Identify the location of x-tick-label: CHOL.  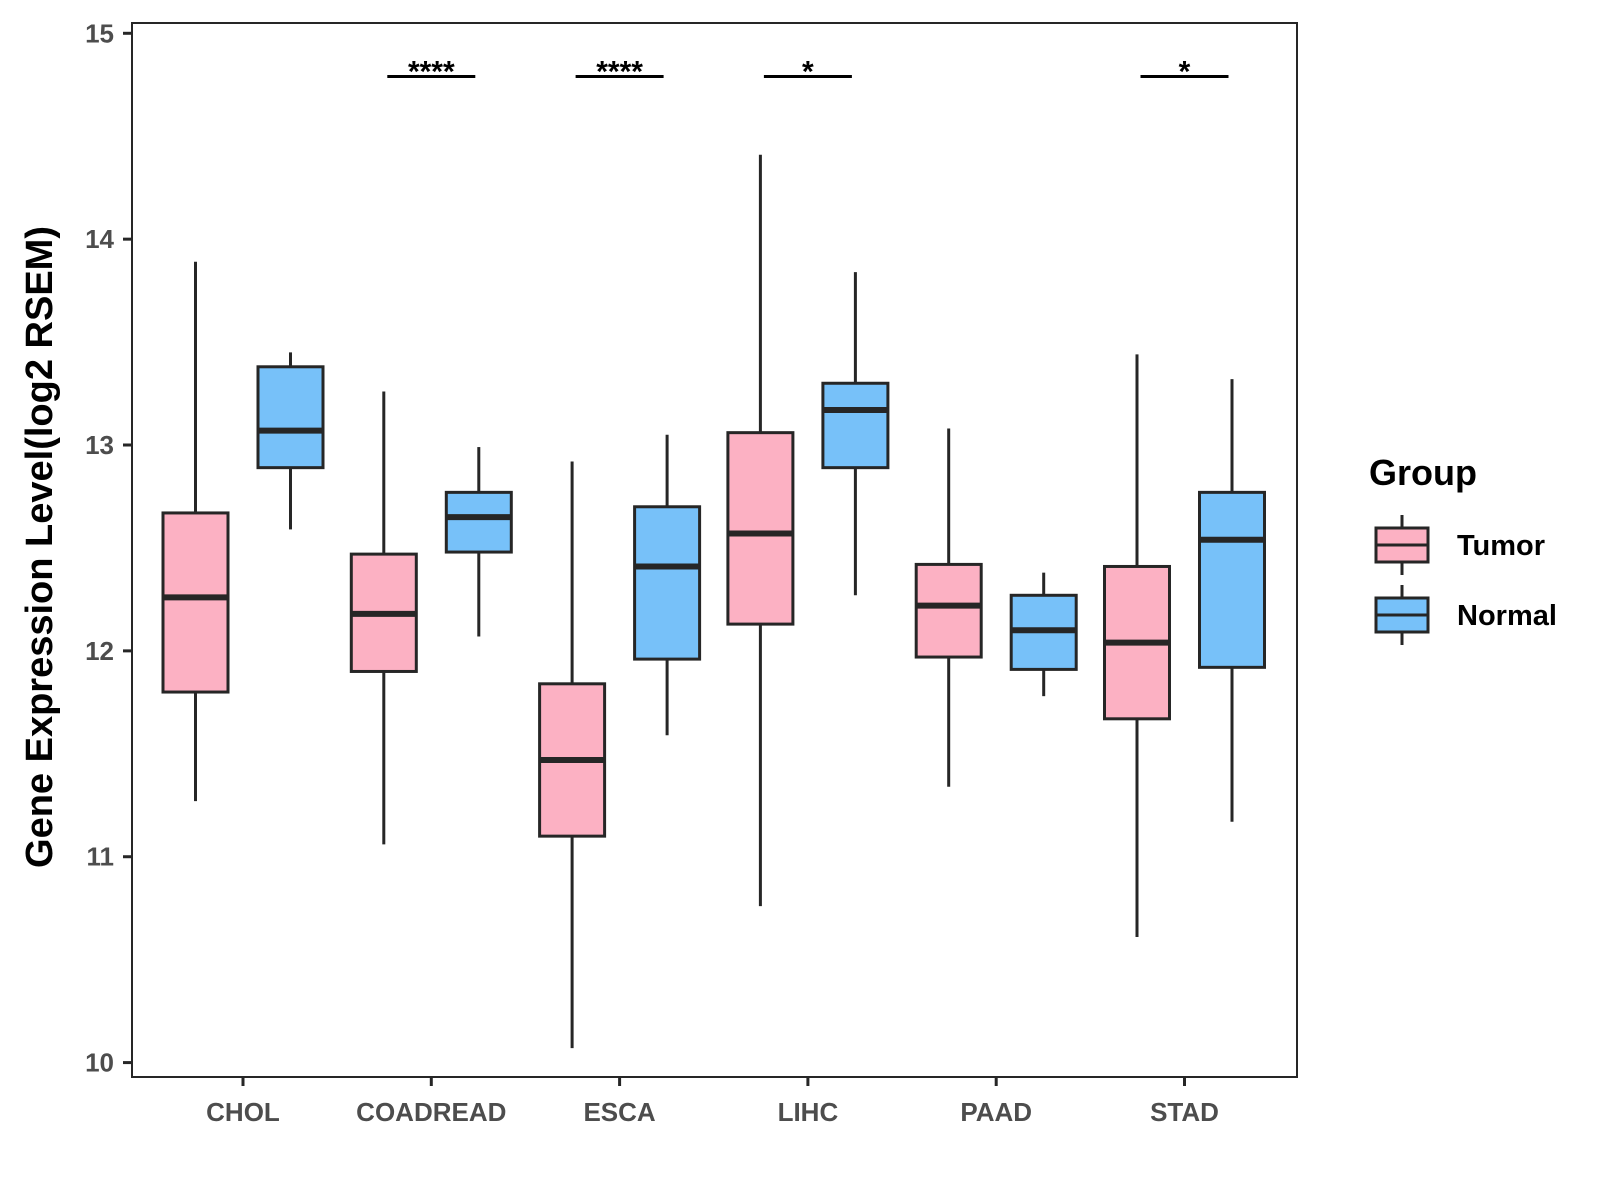
(243, 1112).